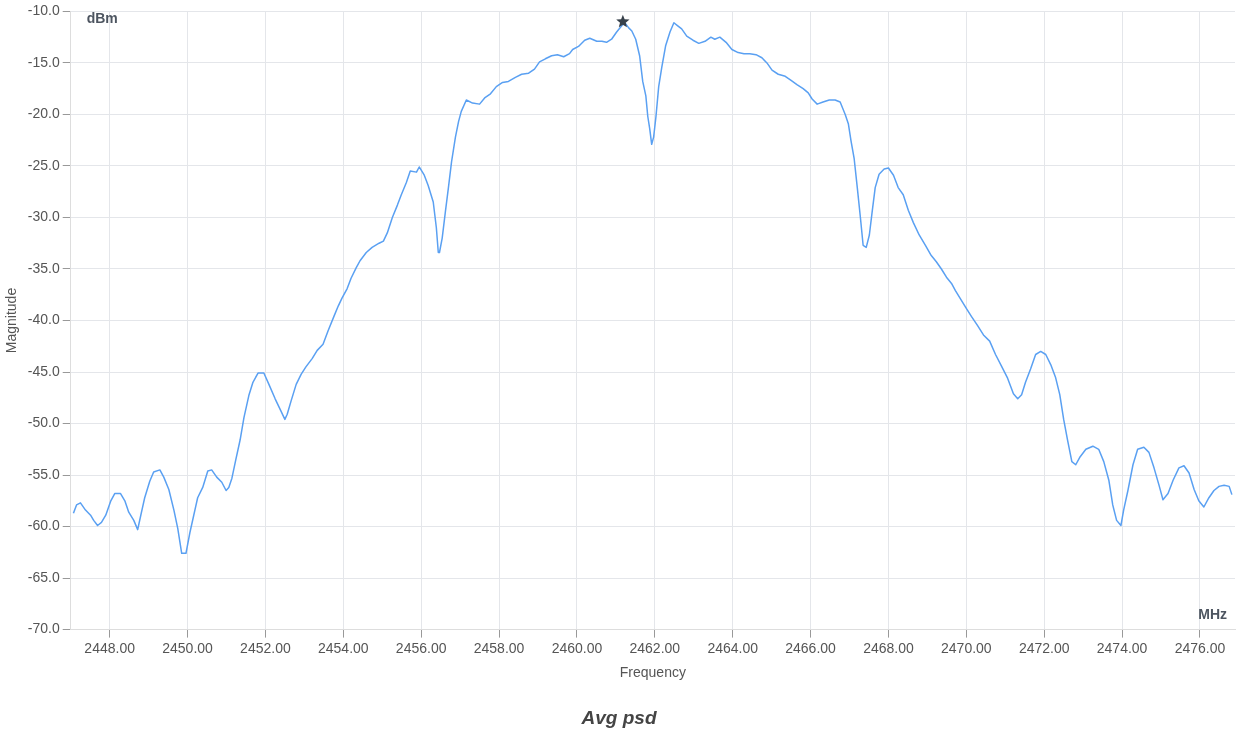  What do you see at coordinates (888, 647) in the screenshot?
I see `x-tick-label: 2468.00` at bounding box center [888, 647].